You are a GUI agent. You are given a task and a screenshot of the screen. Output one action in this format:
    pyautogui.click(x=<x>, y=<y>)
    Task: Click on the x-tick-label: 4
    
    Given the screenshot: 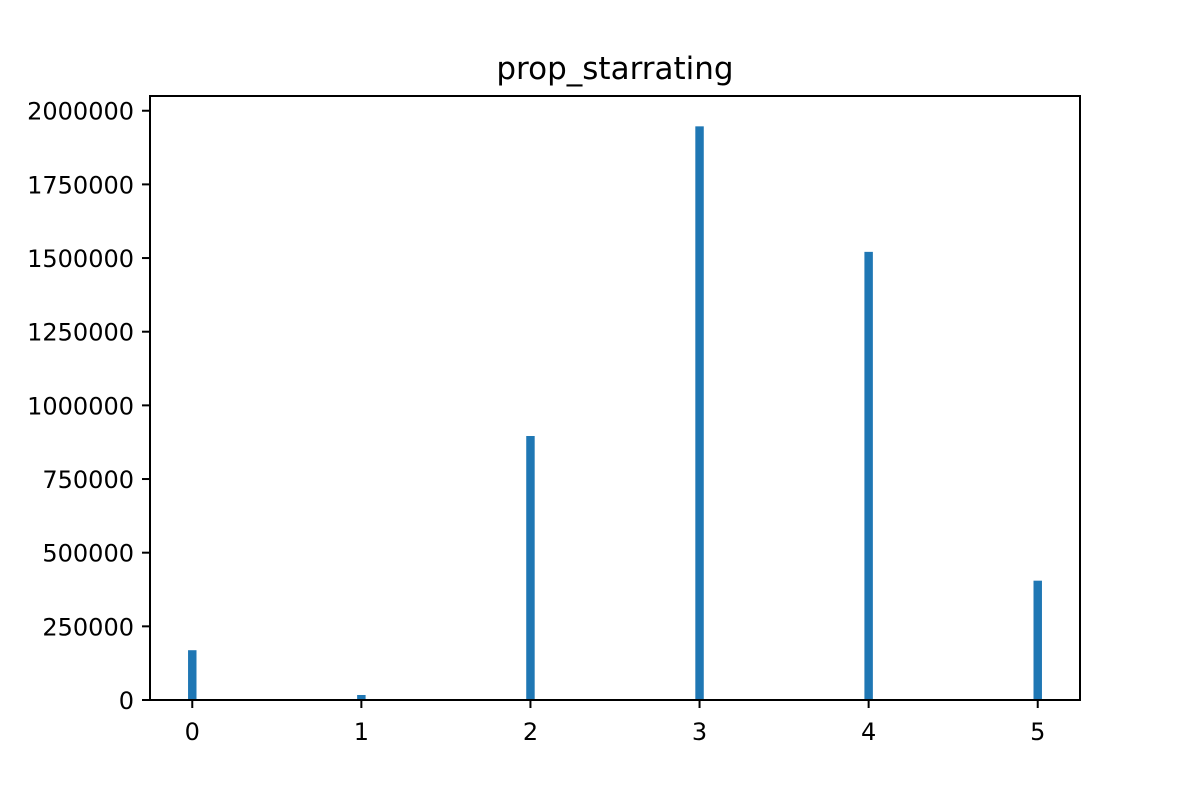 What is the action you would take?
    pyautogui.click(x=868, y=732)
    